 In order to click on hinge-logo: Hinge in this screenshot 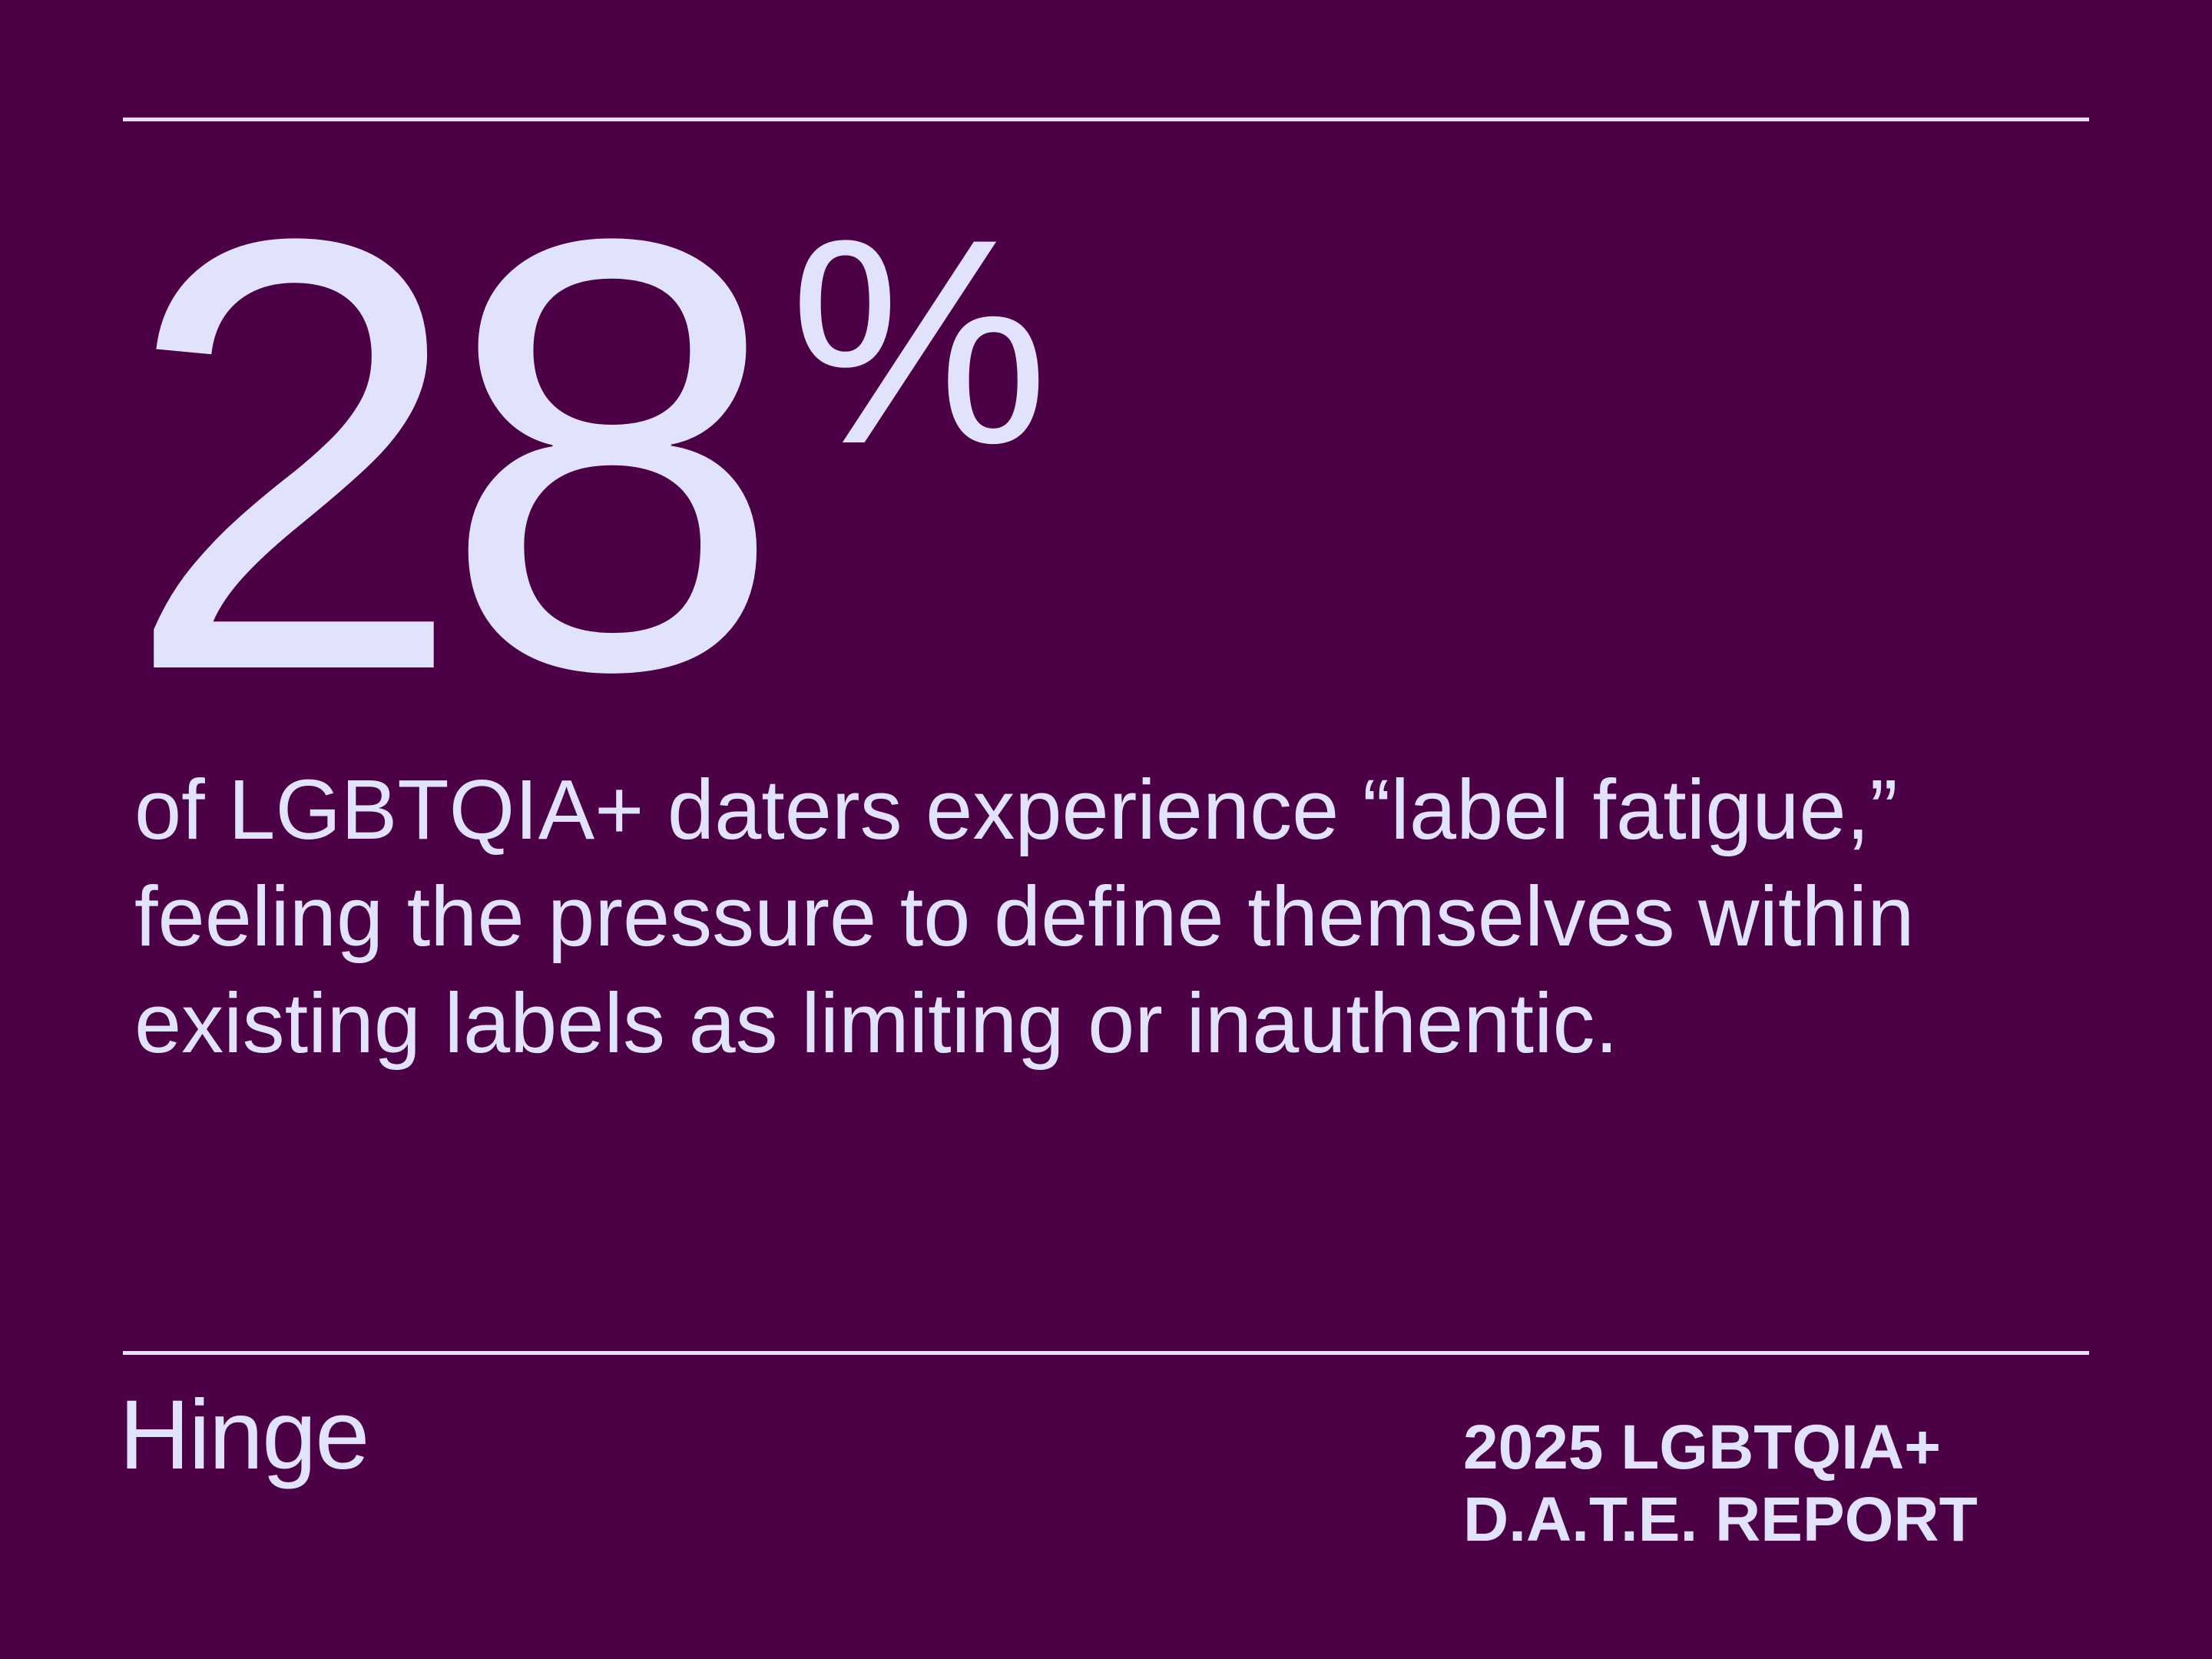, I will do `click(244, 1435)`.